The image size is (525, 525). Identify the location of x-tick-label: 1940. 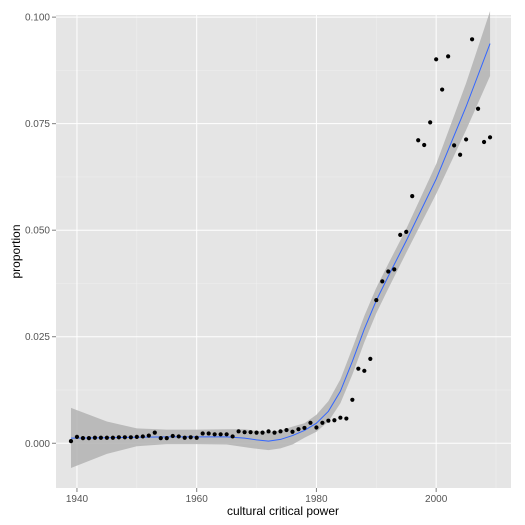
(77, 499).